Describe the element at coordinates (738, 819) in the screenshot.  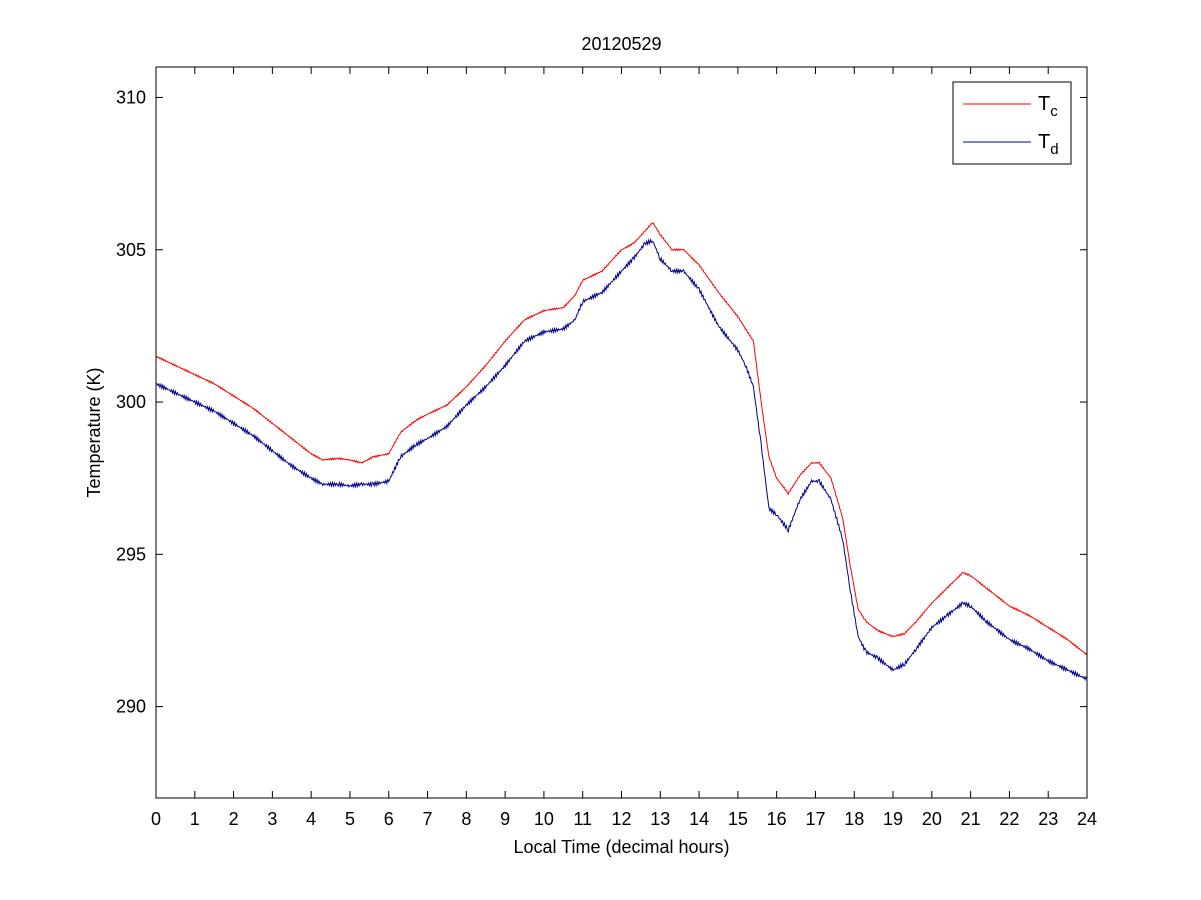
I see `x-tick-label: 15` at that location.